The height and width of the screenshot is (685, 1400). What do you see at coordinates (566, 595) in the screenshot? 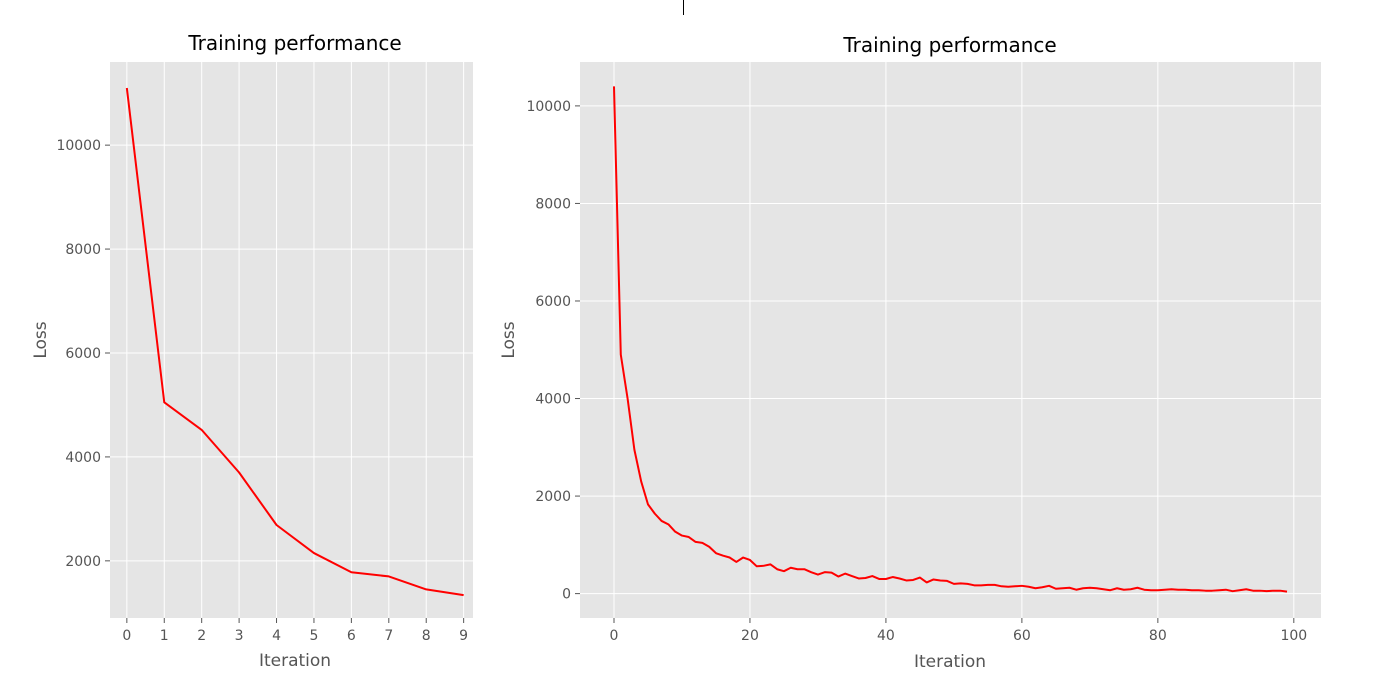
I see `y-tick-label: 0` at bounding box center [566, 595].